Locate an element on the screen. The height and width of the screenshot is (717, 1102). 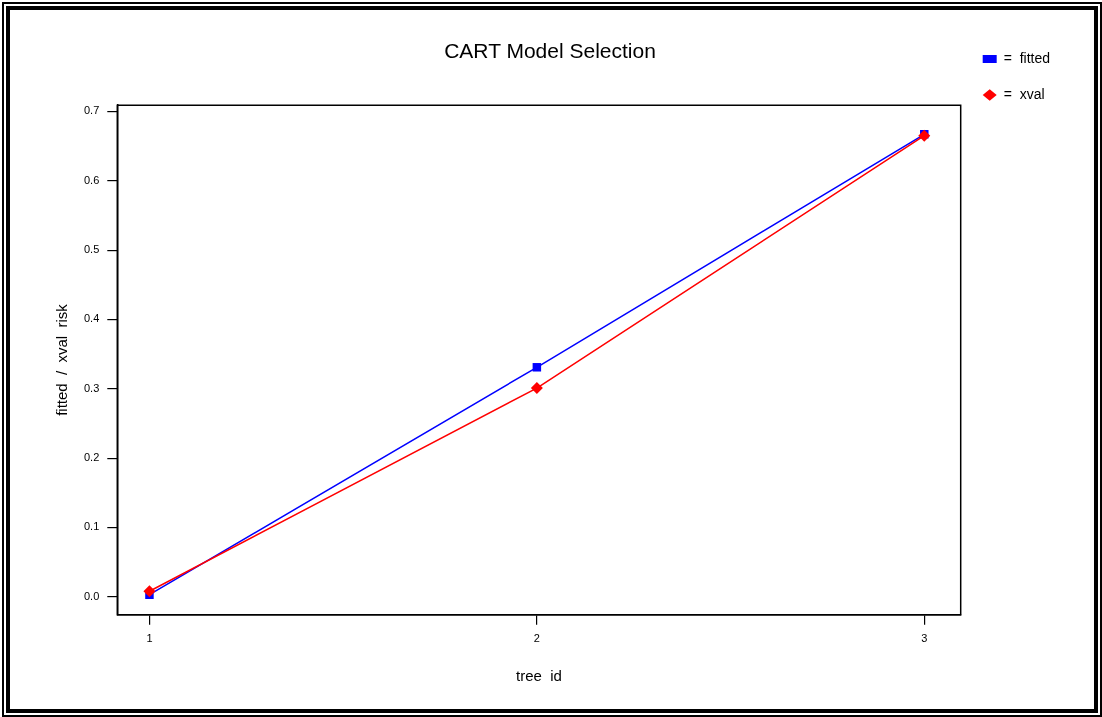
y-tick-label: 0.1 is located at coordinates (91, 526).